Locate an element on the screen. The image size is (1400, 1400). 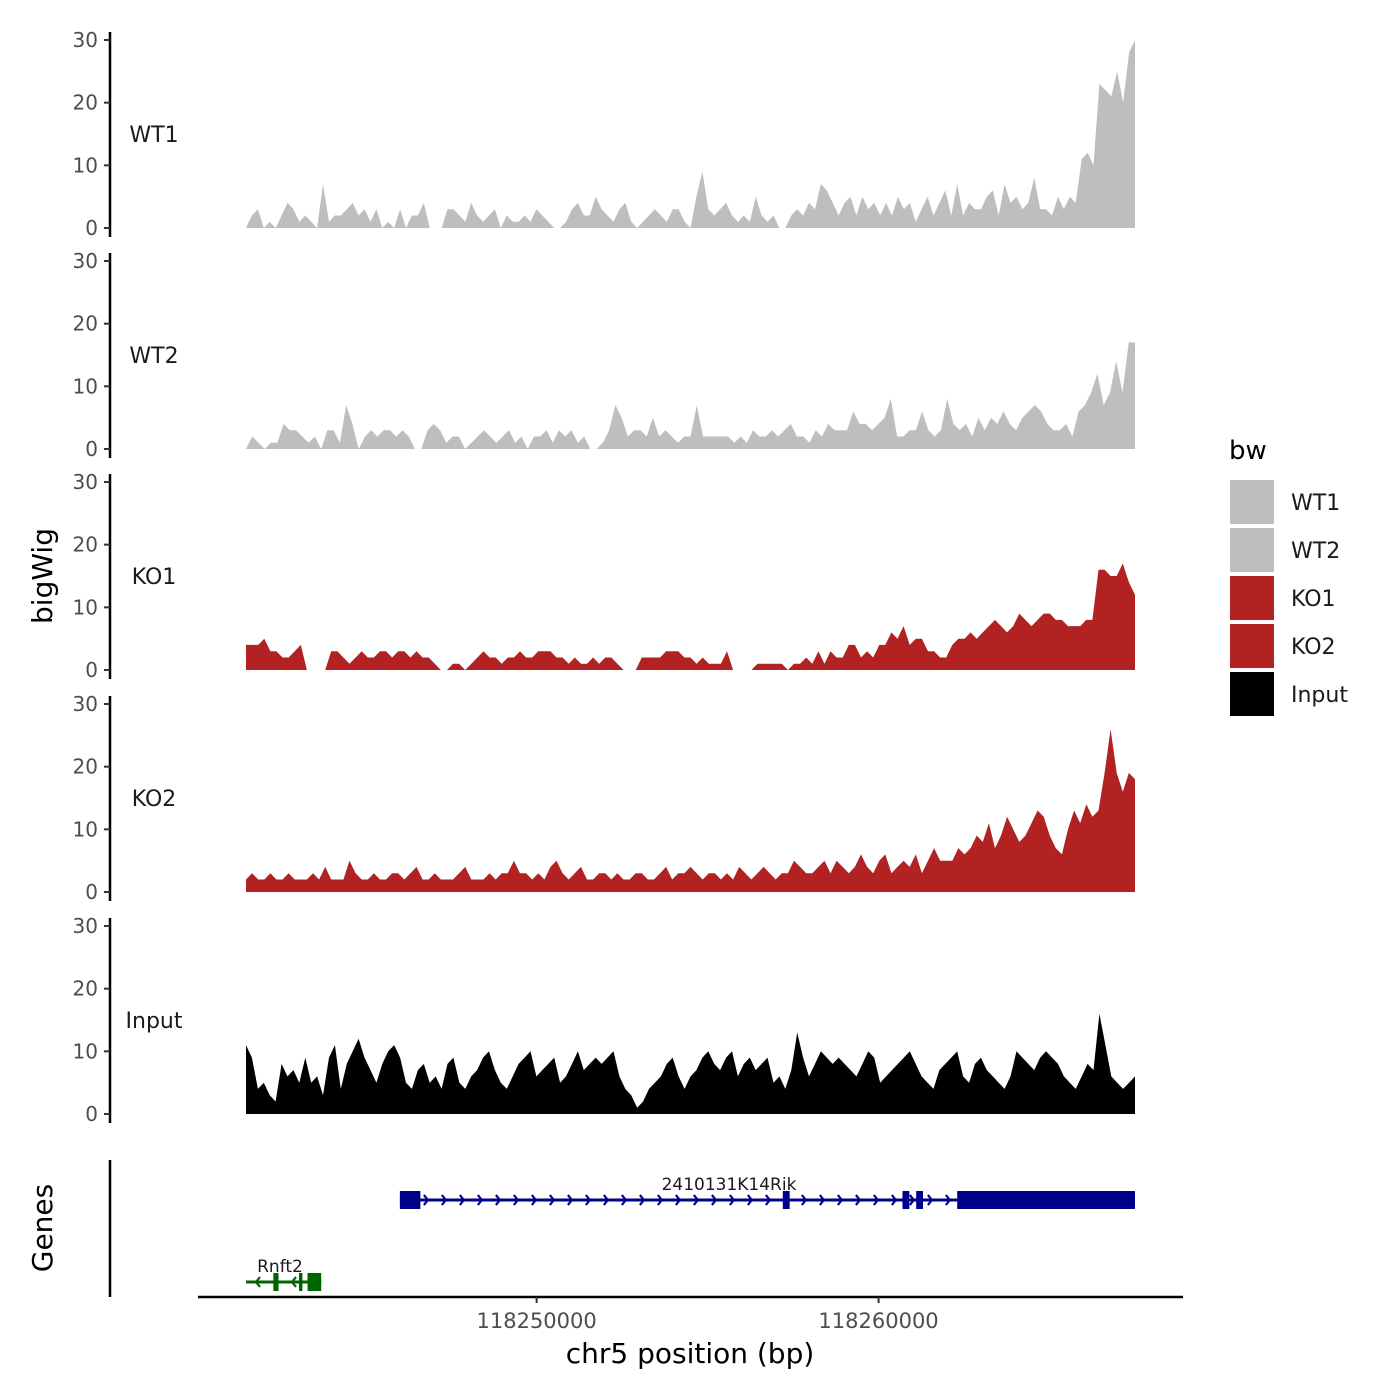
x-tick-label-118250000: 118250000 is located at coordinates (537, 1321).